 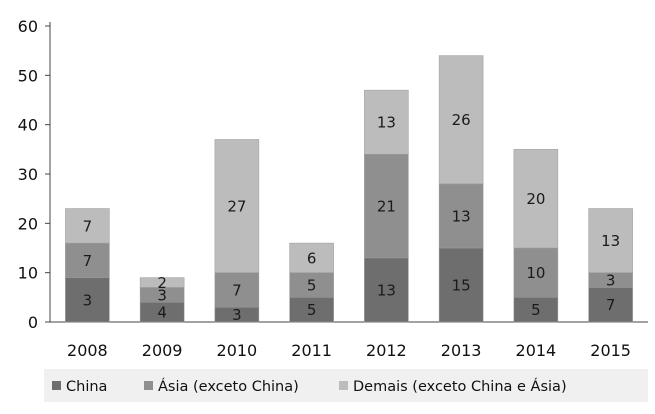 I want to click on data-label: 26, so click(x=461, y=120).